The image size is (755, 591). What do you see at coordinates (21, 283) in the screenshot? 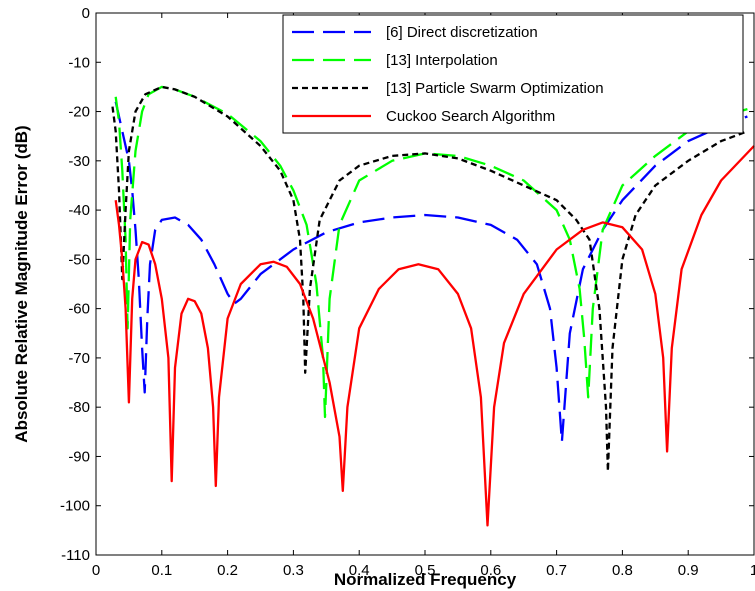
I see `y-axis-title: Absolute Relative Magnitude Error (dB)` at bounding box center [21, 283].